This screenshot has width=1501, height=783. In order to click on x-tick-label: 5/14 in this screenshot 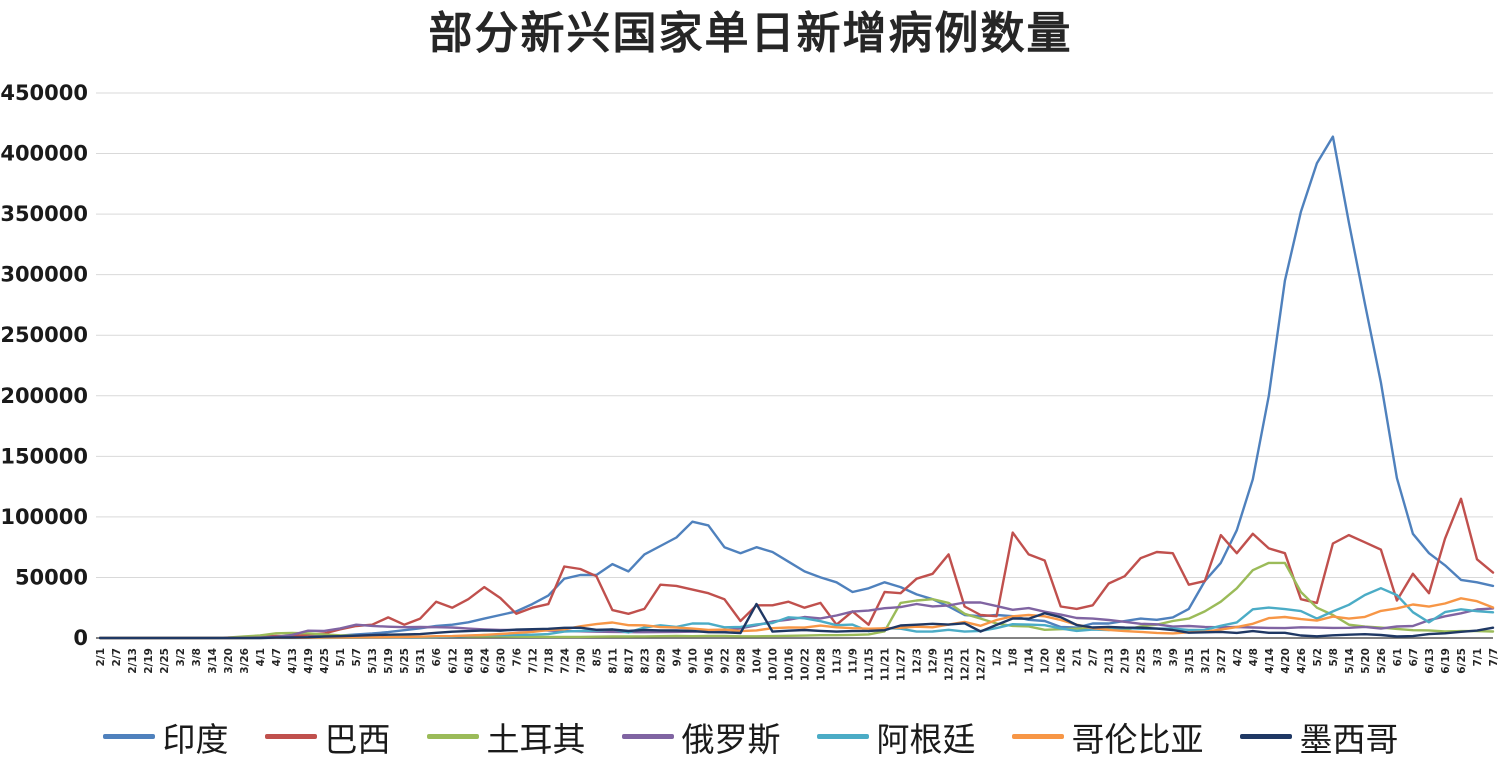, I will do `click(1350, 661)`.